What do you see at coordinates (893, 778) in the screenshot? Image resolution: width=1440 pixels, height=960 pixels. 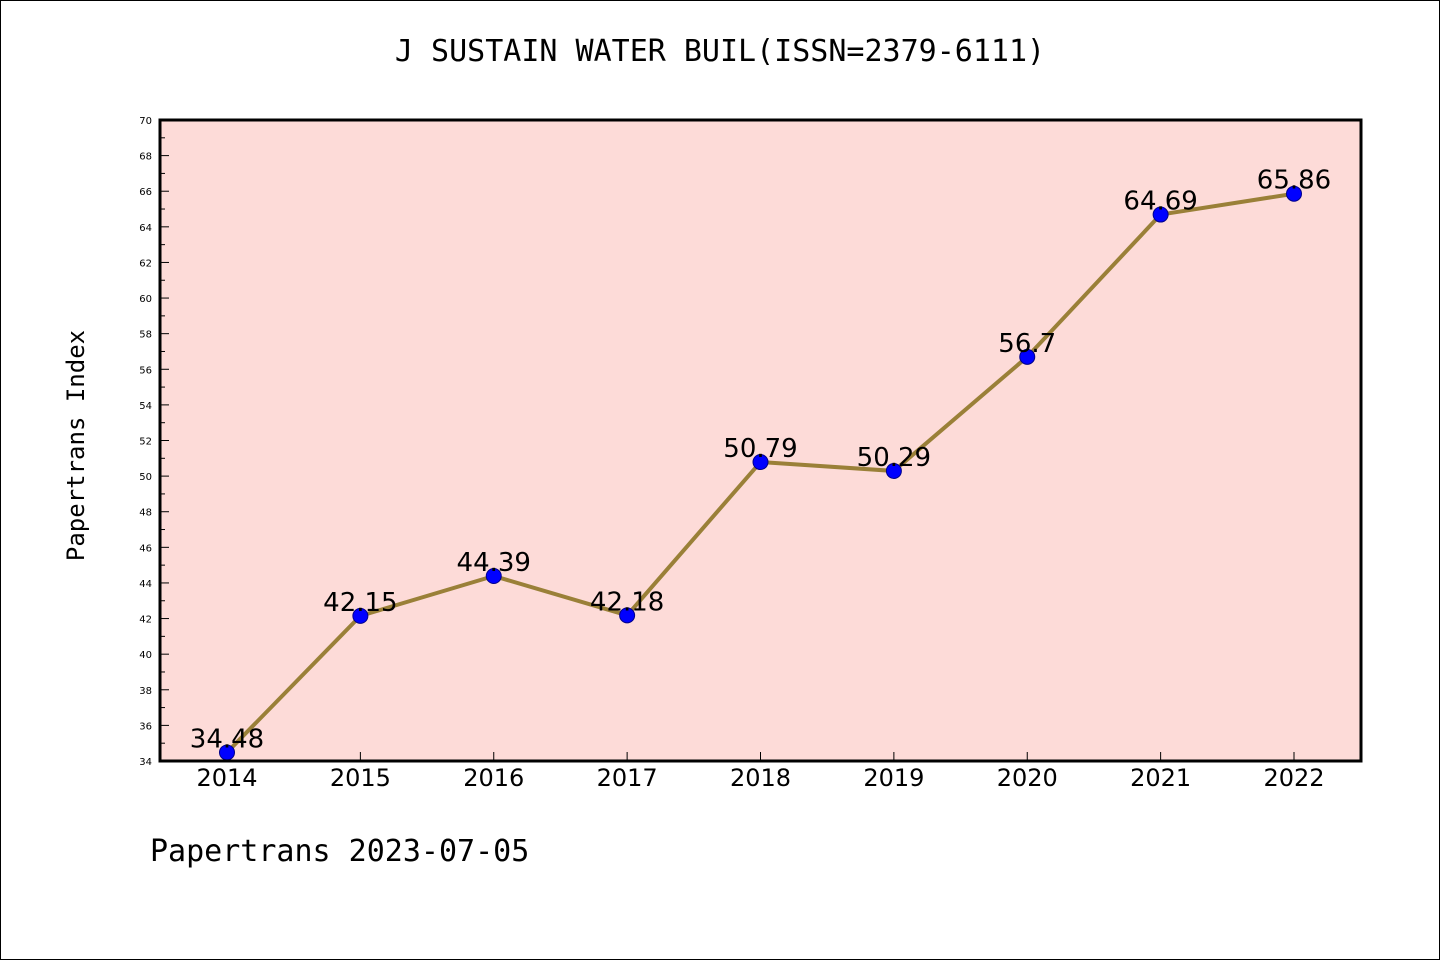 I see `x-tick-label: 2019` at bounding box center [893, 778].